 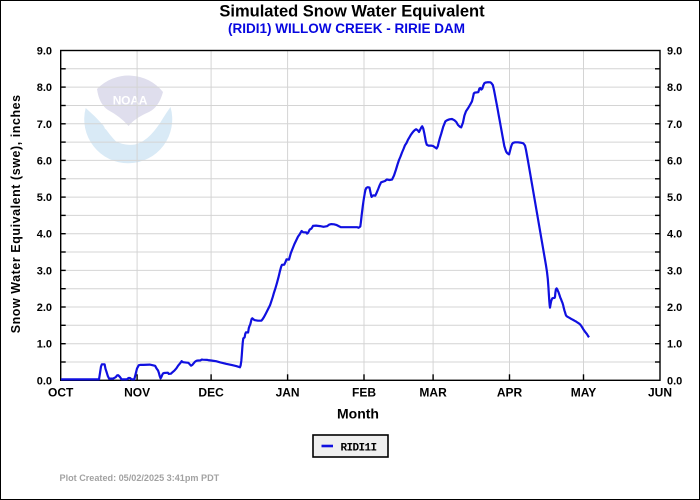 I want to click on svg-text: FEB, so click(x=364, y=393).